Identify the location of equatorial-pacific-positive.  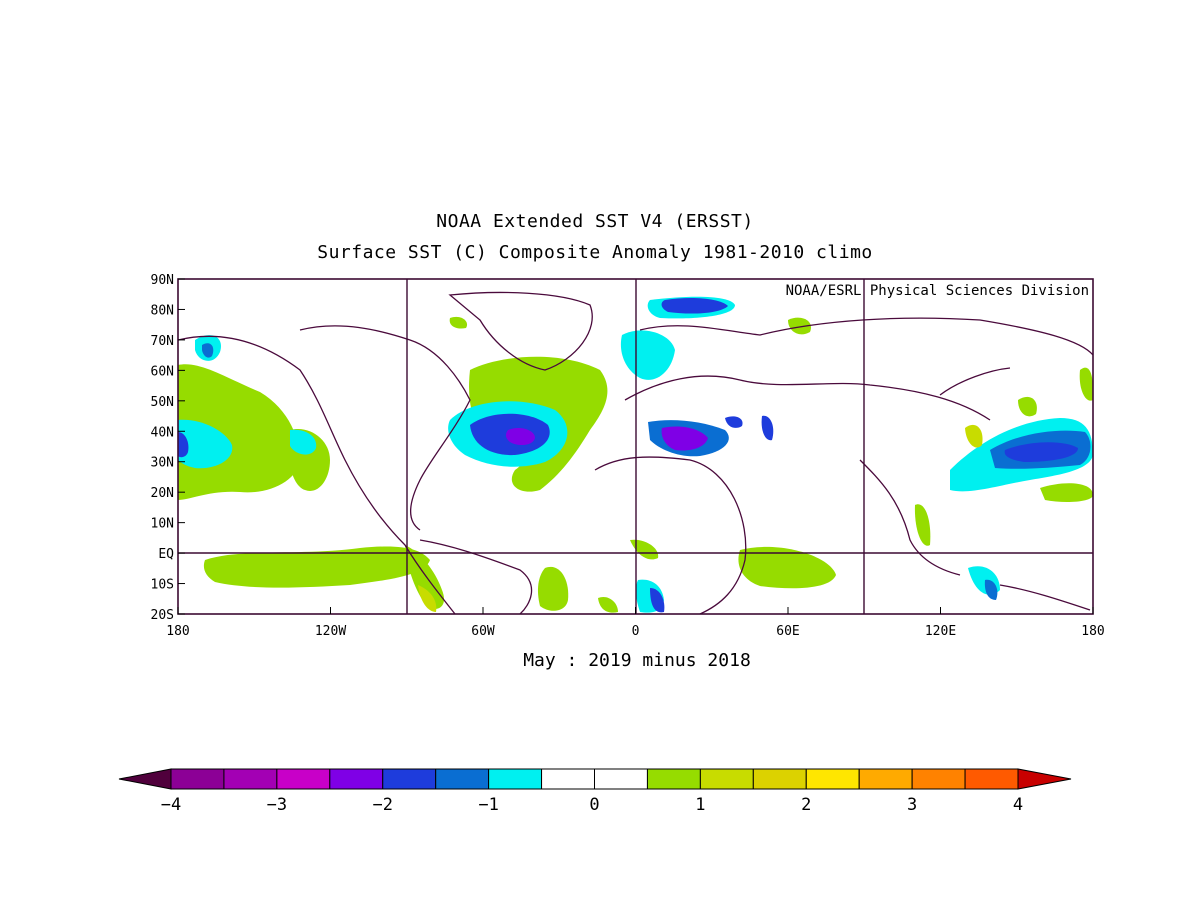
(316, 567).